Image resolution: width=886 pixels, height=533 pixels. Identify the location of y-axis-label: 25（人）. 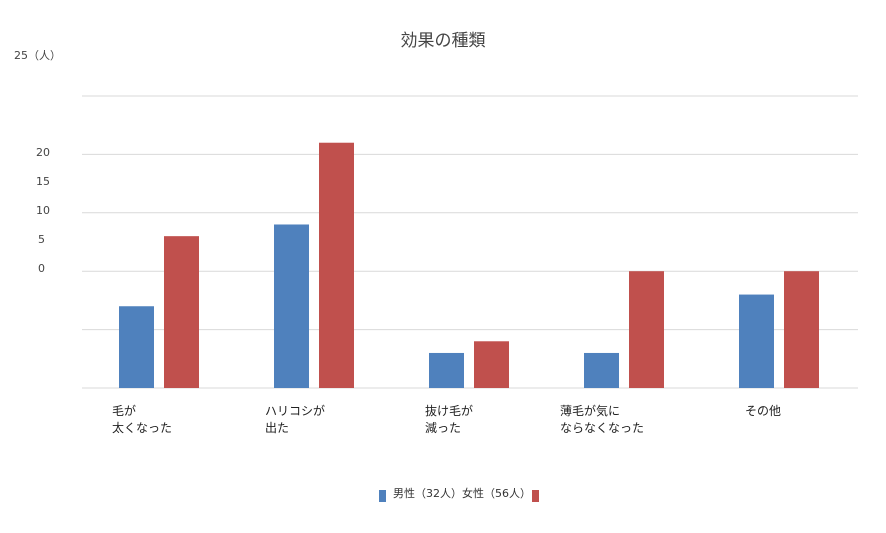
(37, 55).